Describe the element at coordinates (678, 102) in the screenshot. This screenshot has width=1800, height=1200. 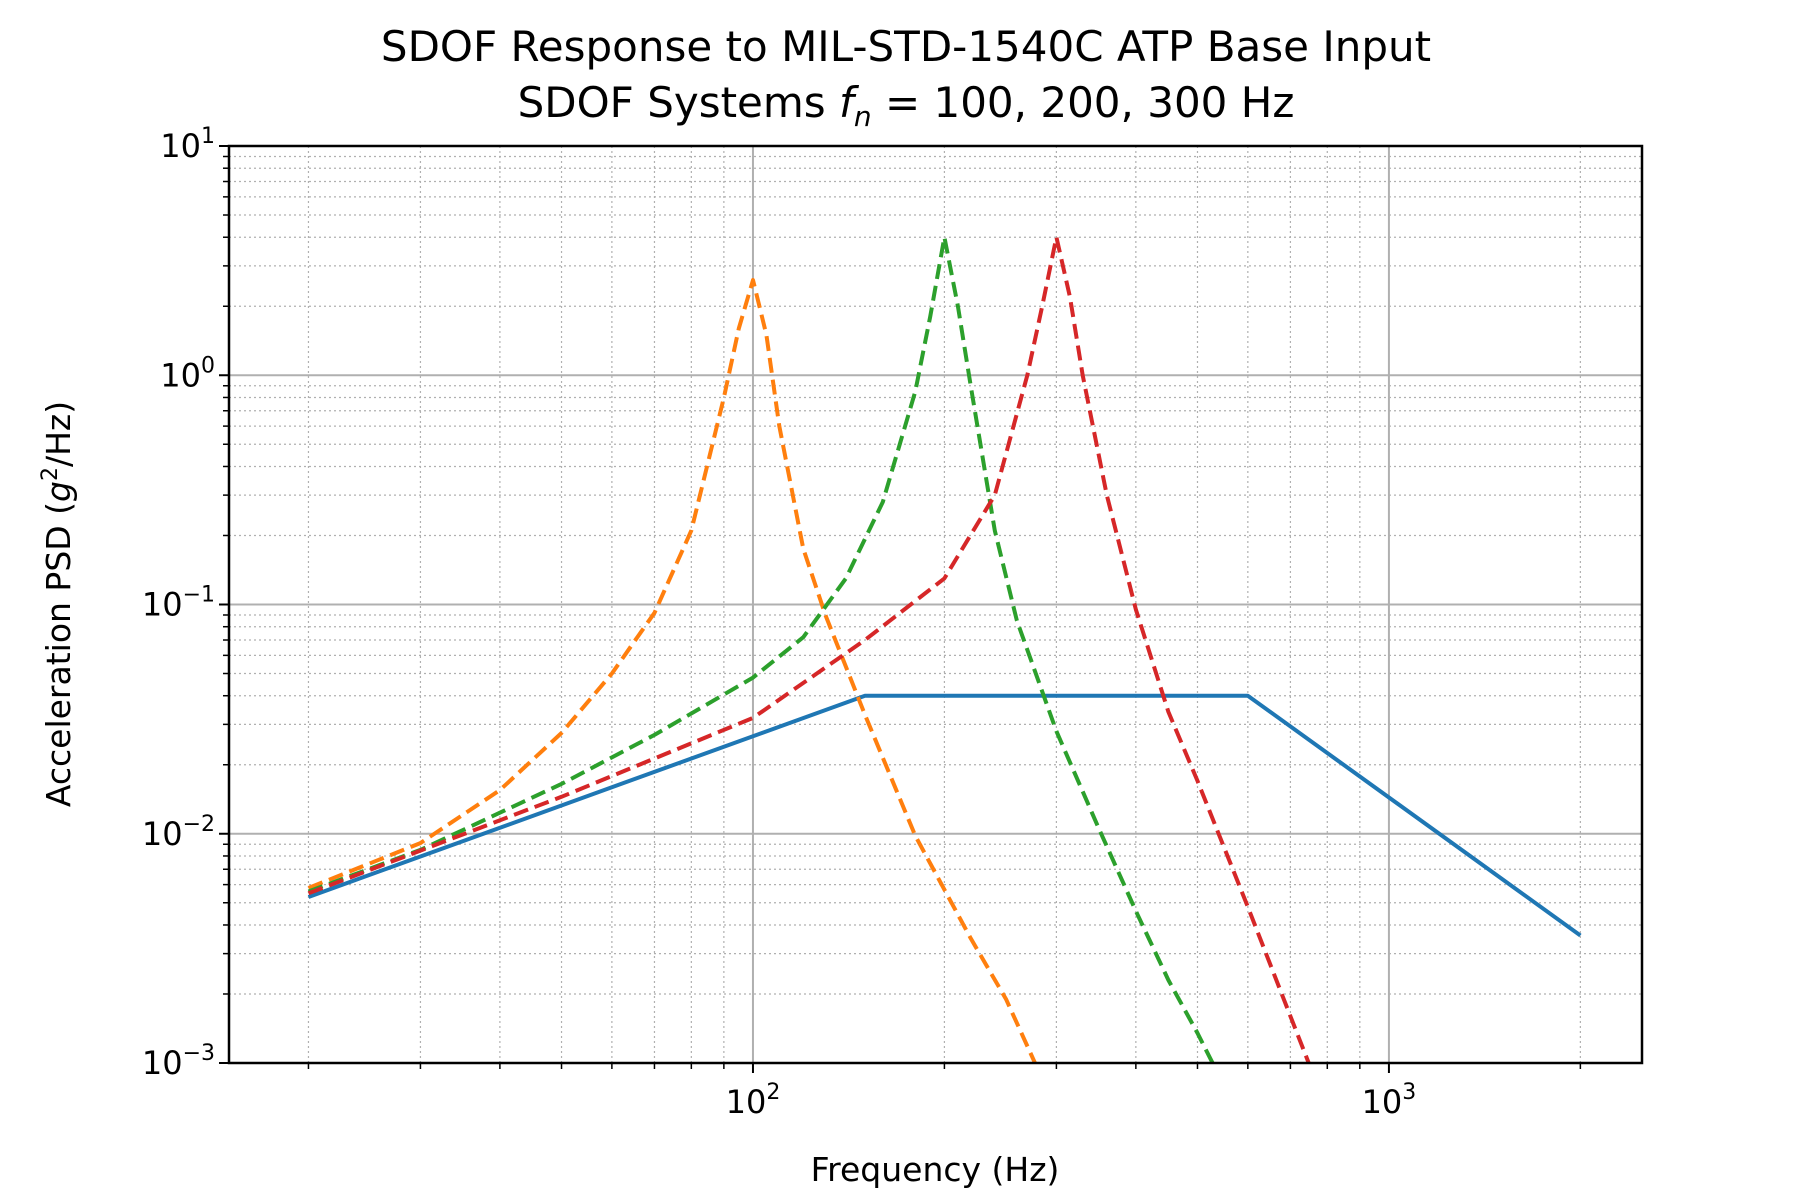
I see `chart-subtitle-prefix: SDOF Systems` at that location.